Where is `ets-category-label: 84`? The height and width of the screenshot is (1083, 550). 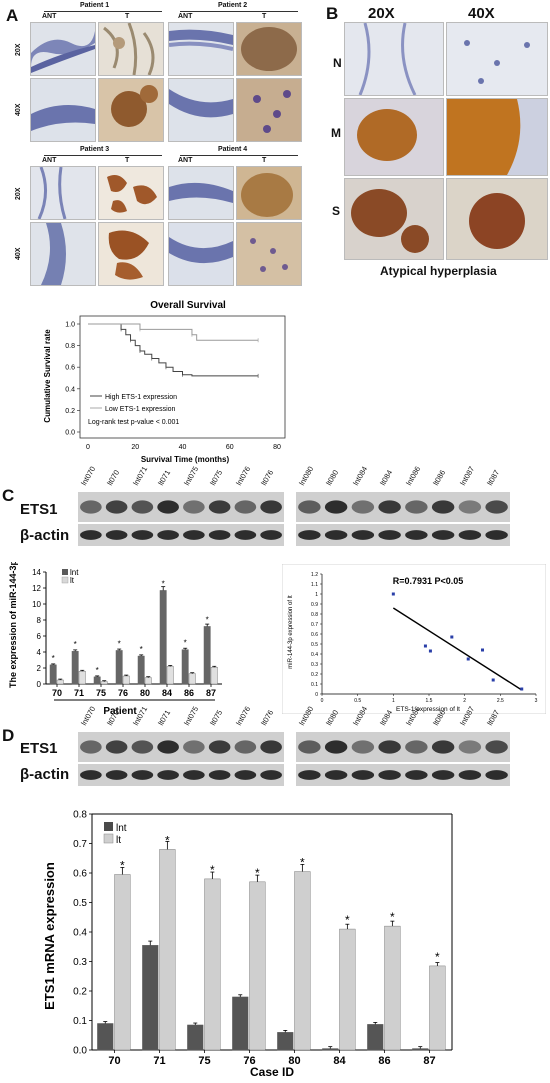
ets-category-label: 84 is located at coordinates (339, 1061).